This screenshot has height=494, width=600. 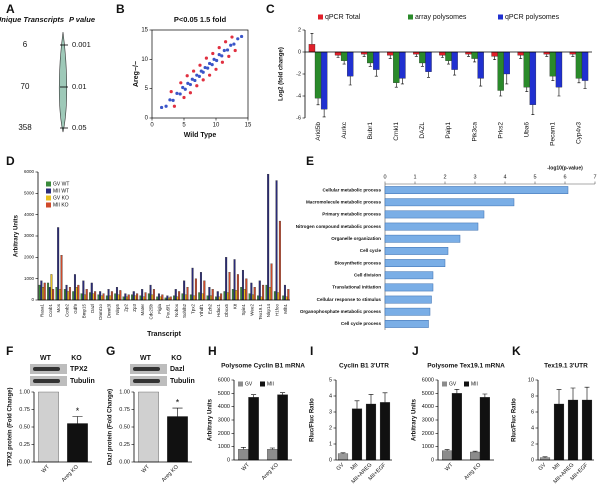 What do you see at coordinates (251, 310) in the screenshot?
I see `x-tick-label: Wee2` at bounding box center [251, 310].